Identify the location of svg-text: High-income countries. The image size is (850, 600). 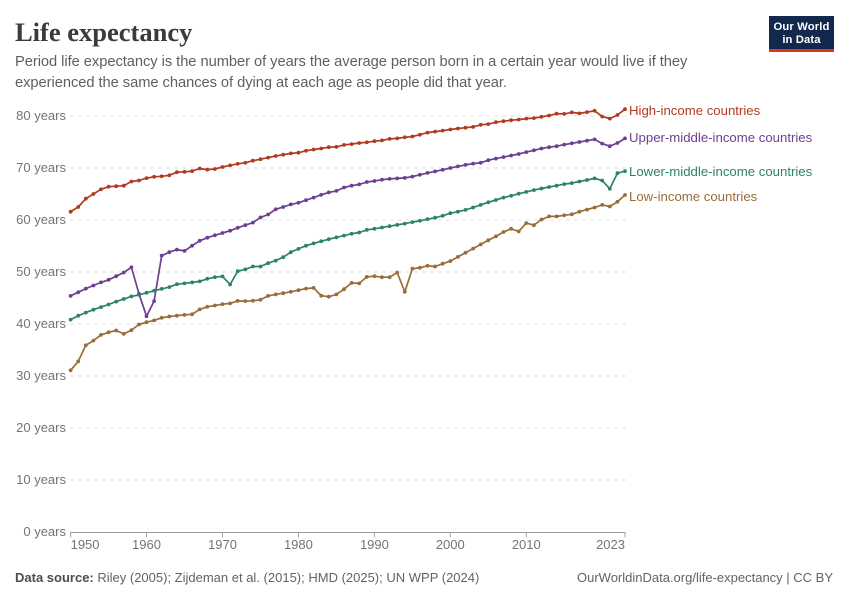
(695, 110).